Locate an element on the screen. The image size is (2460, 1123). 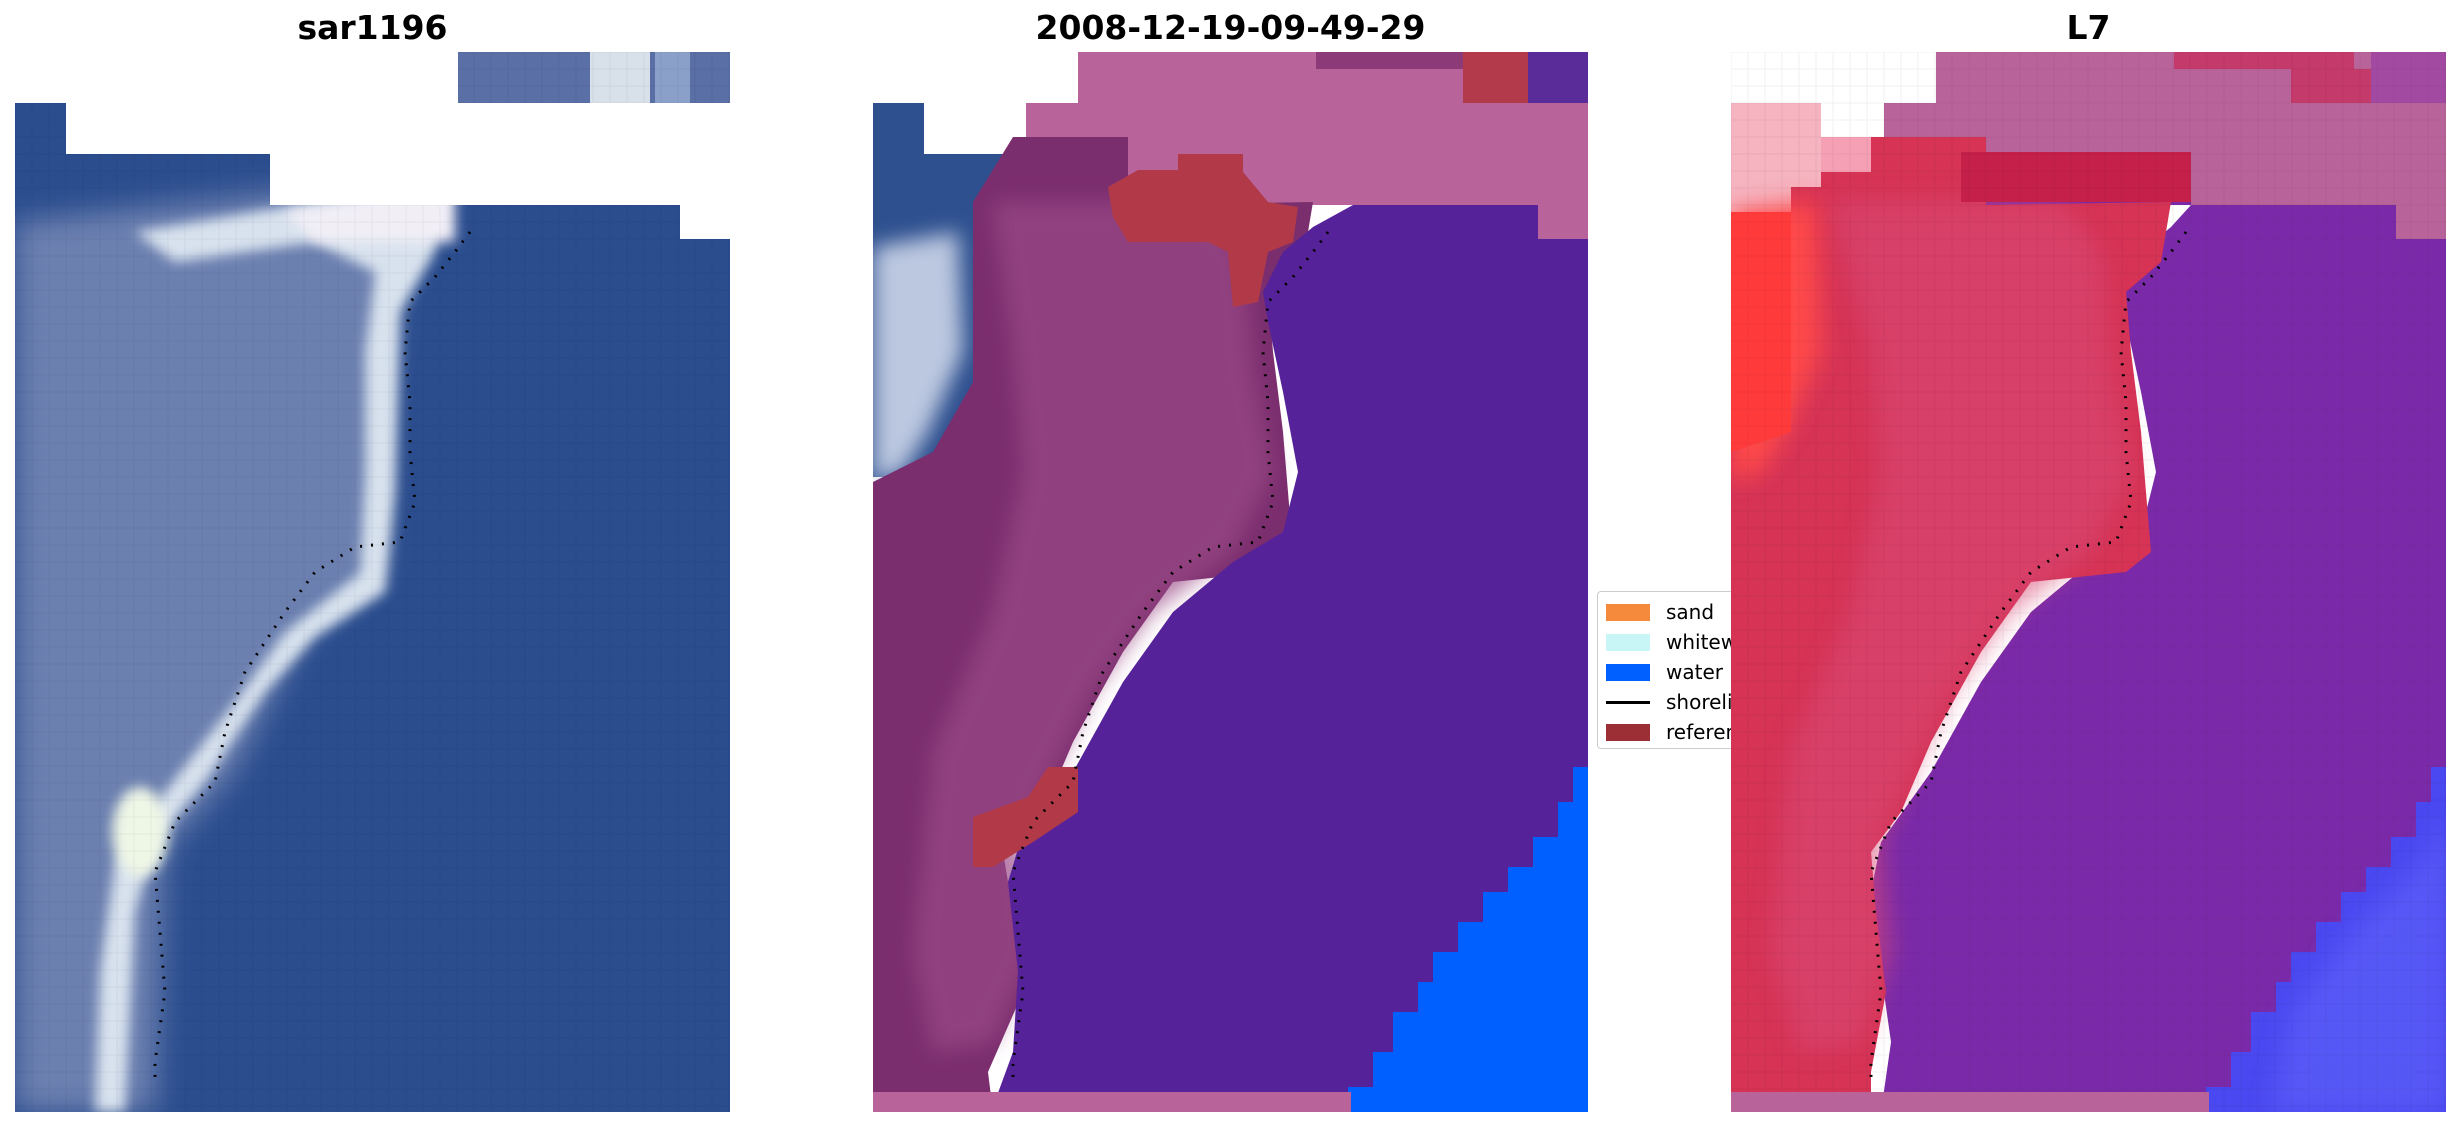
whitewater-swatch is located at coordinates (1628, 642).